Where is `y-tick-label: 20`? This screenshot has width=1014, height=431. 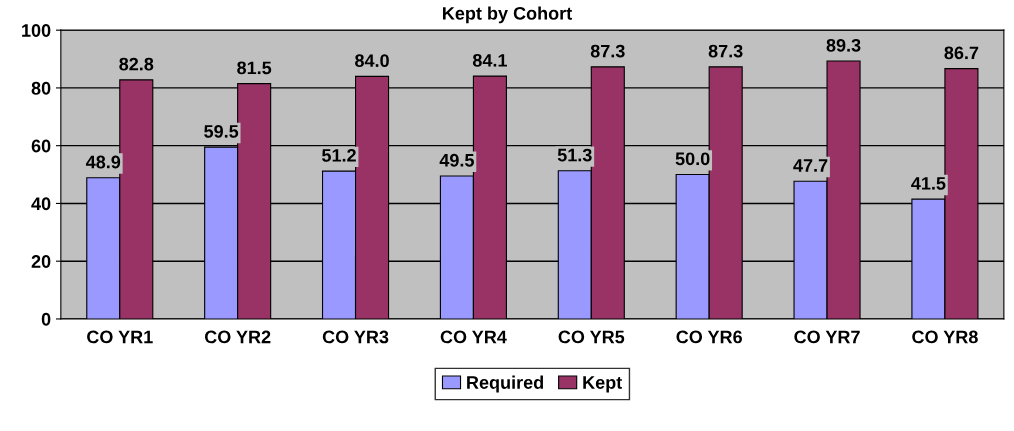
y-tick-label: 20 is located at coordinates (41, 261).